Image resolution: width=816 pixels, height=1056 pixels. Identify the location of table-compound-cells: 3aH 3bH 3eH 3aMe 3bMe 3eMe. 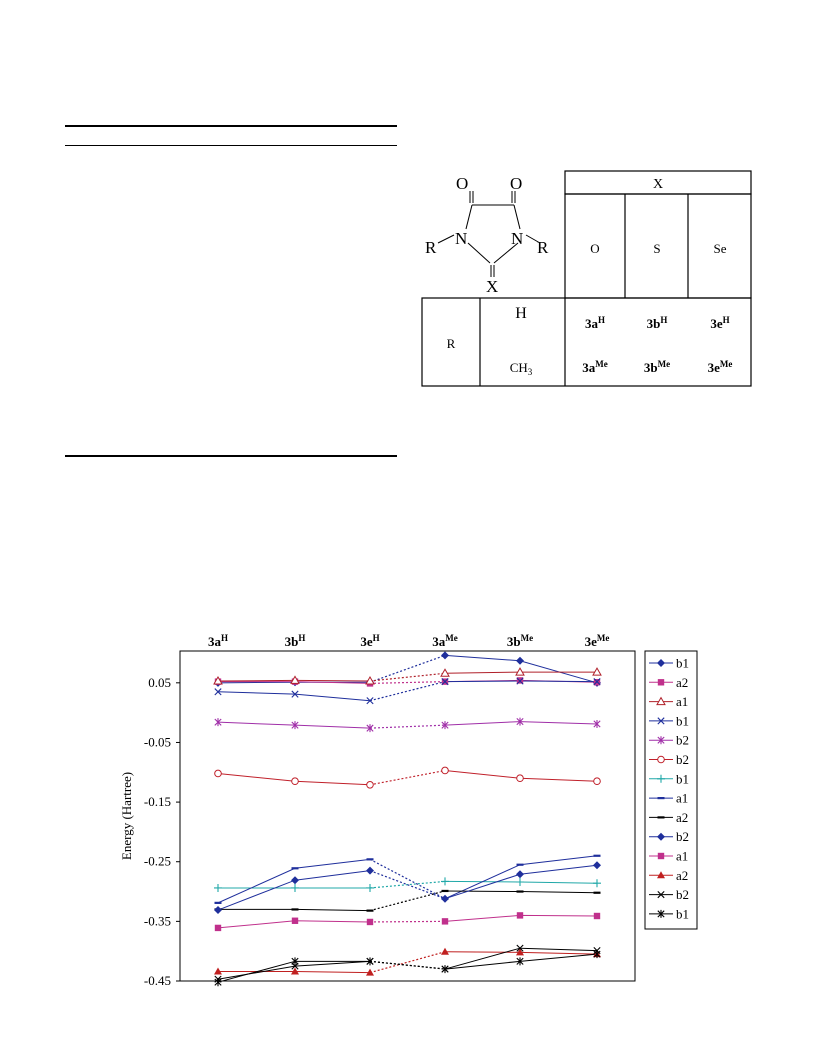
(657, 345).